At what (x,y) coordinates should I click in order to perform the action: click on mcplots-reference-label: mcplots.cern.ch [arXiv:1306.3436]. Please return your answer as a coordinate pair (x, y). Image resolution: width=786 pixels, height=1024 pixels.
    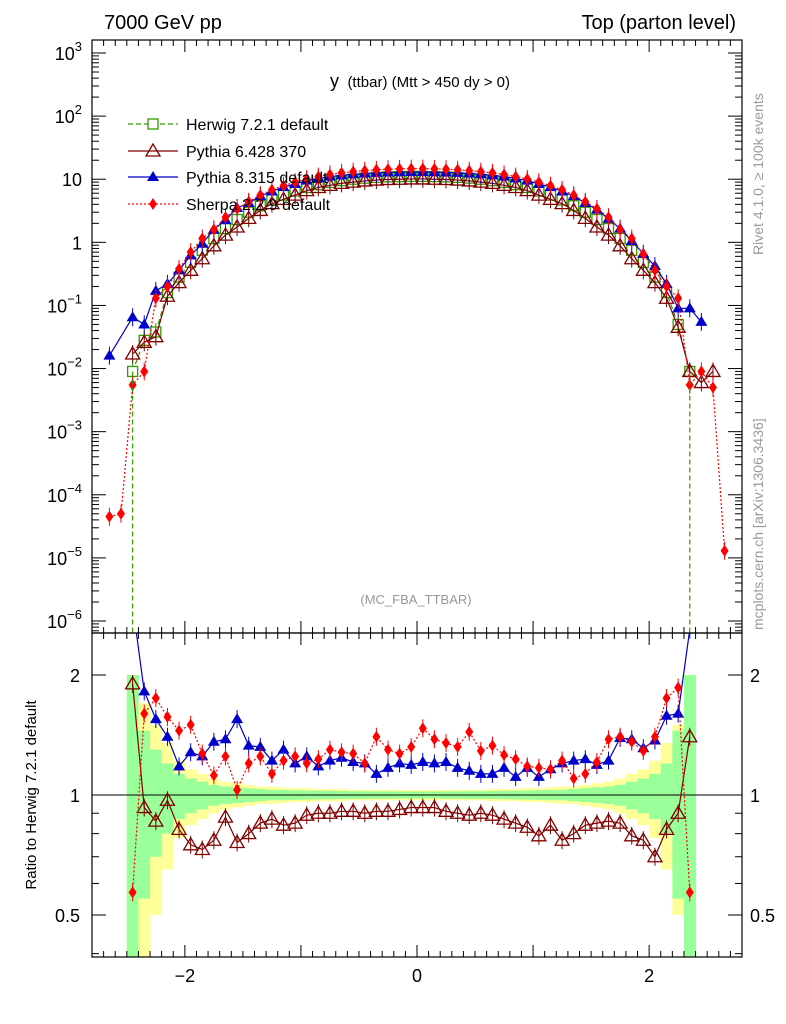
    Looking at the image, I should click on (758, 524).